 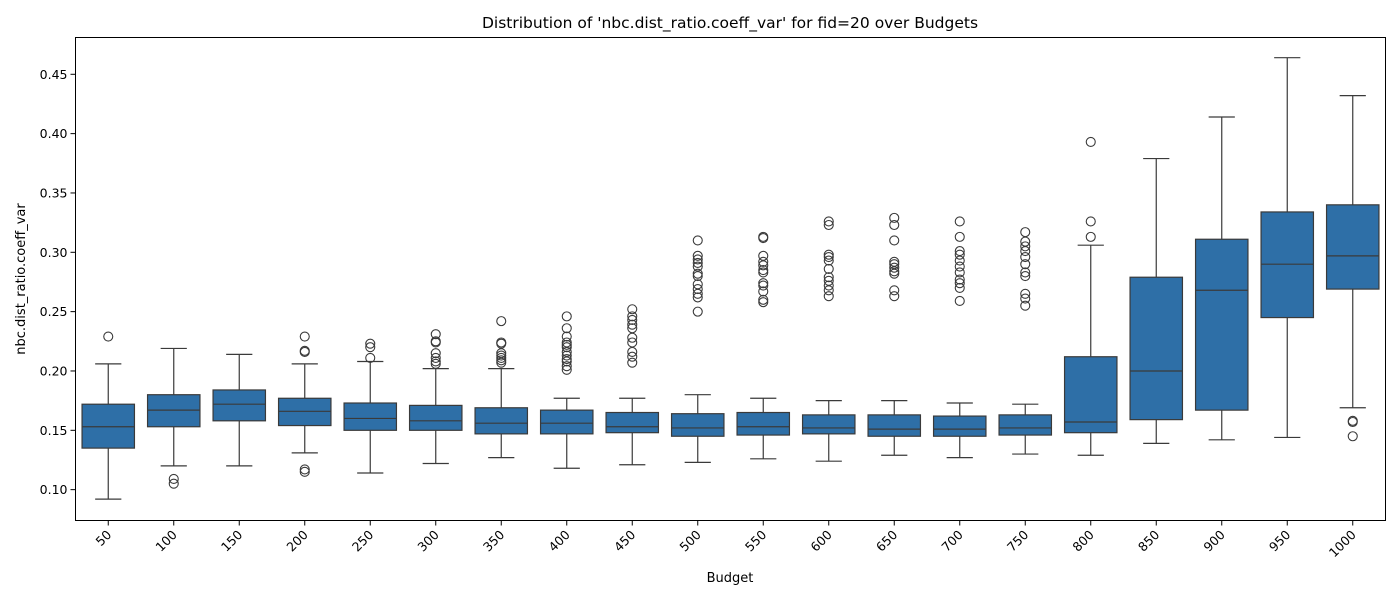 What do you see at coordinates (54, 74) in the screenshot?
I see `y-tick-label: 0.45` at bounding box center [54, 74].